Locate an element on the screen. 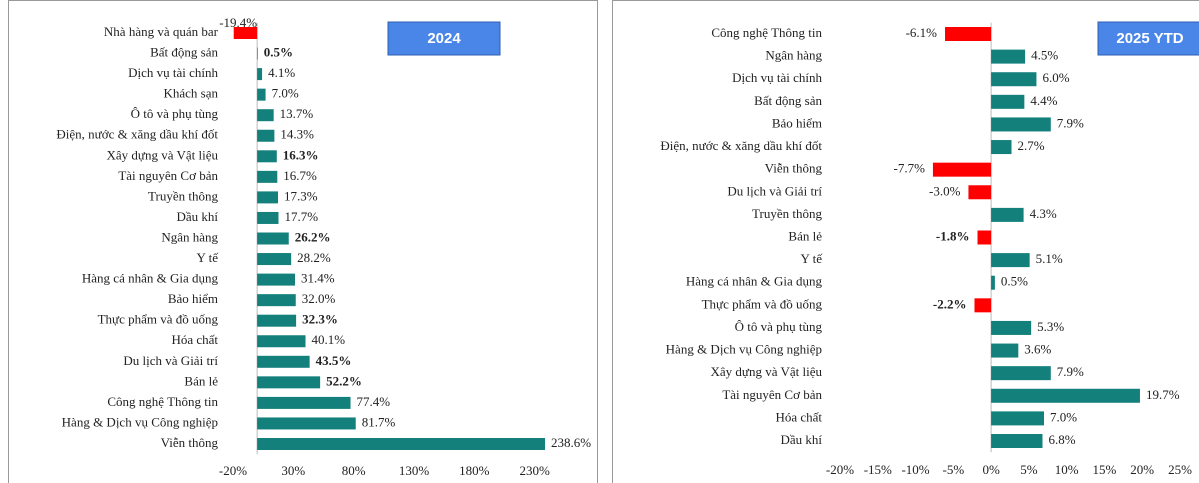  value-label: -19.4% is located at coordinates (238, 22).